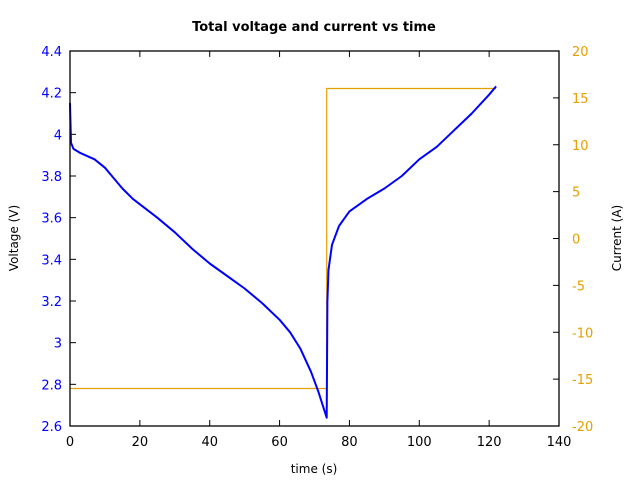 Image resolution: width=640 pixels, height=480 pixels. Describe the element at coordinates (51, 52) in the screenshot. I see `y-tick-label: 4.4` at that location.